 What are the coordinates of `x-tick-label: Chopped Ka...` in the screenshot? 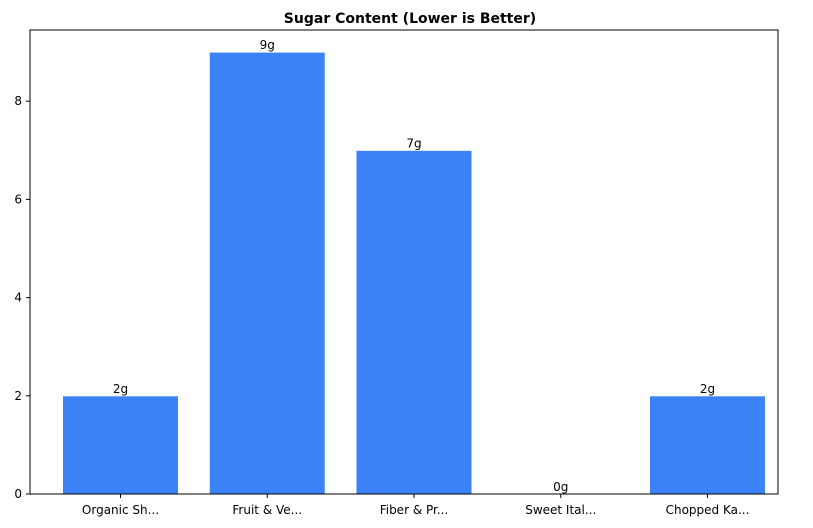 It's located at (708, 510).